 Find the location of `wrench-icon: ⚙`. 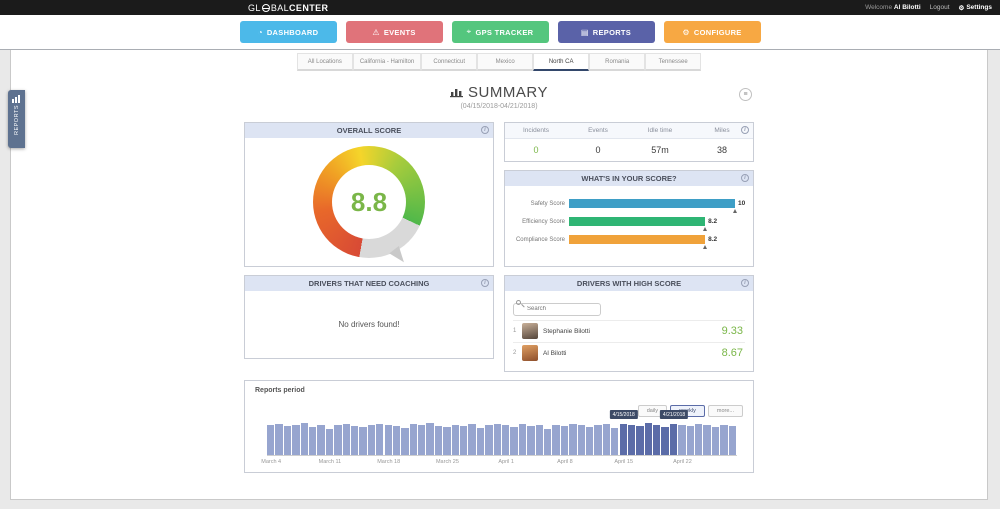

wrench-icon: ⚙ is located at coordinates (686, 32).